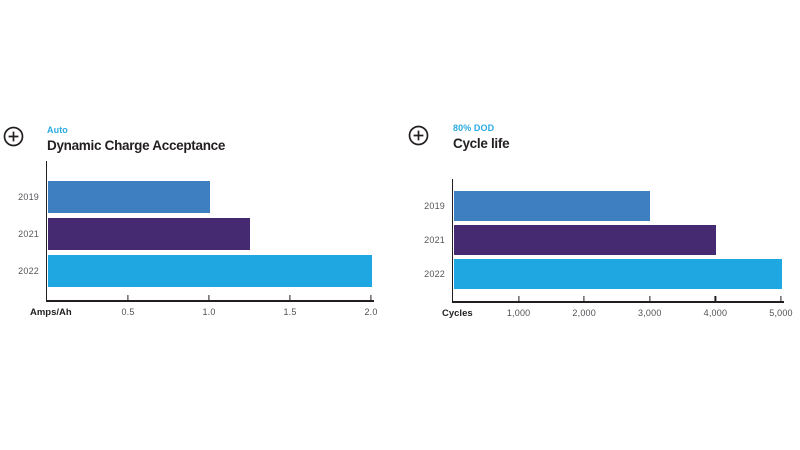  Describe the element at coordinates (650, 313) in the screenshot. I see `x-axis-tick-label: 3,000` at that location.